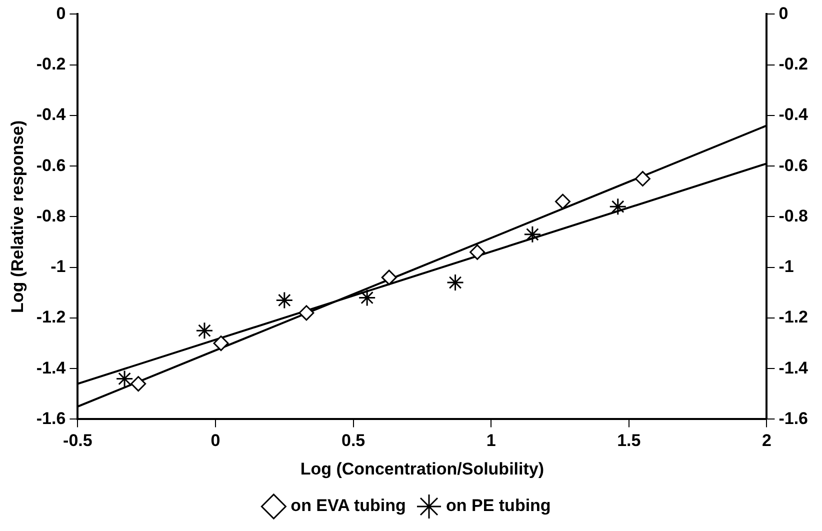 The image size is (822, 531). Describe the element at coordinates (61, 13) in the screenshot. I see `y-tick-label: 0` at that location.